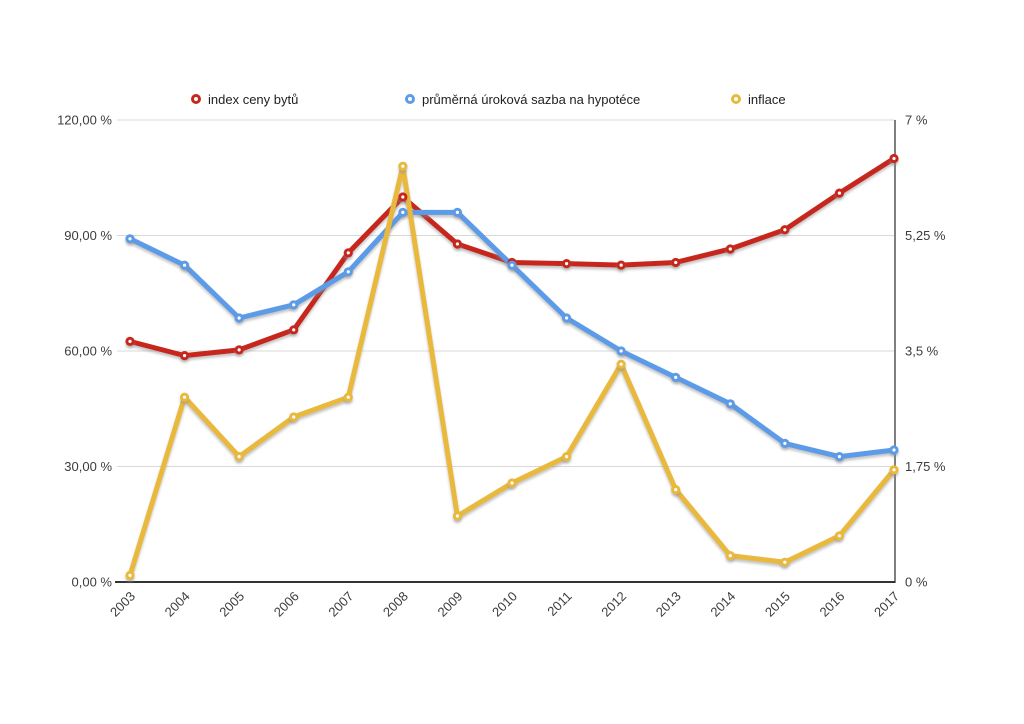 The height and width of the screenshot is (724, 1024). Describe the element at coordinates (340, 604) in the screenshot. I see `x-axis-label: 2007` at that location.